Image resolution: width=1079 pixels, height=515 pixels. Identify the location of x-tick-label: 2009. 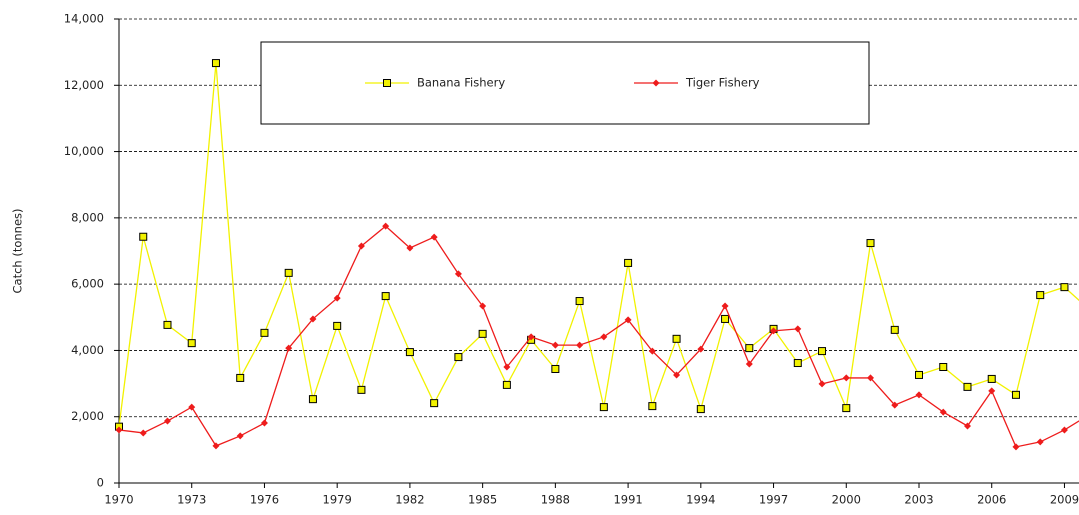
(1064, 500).